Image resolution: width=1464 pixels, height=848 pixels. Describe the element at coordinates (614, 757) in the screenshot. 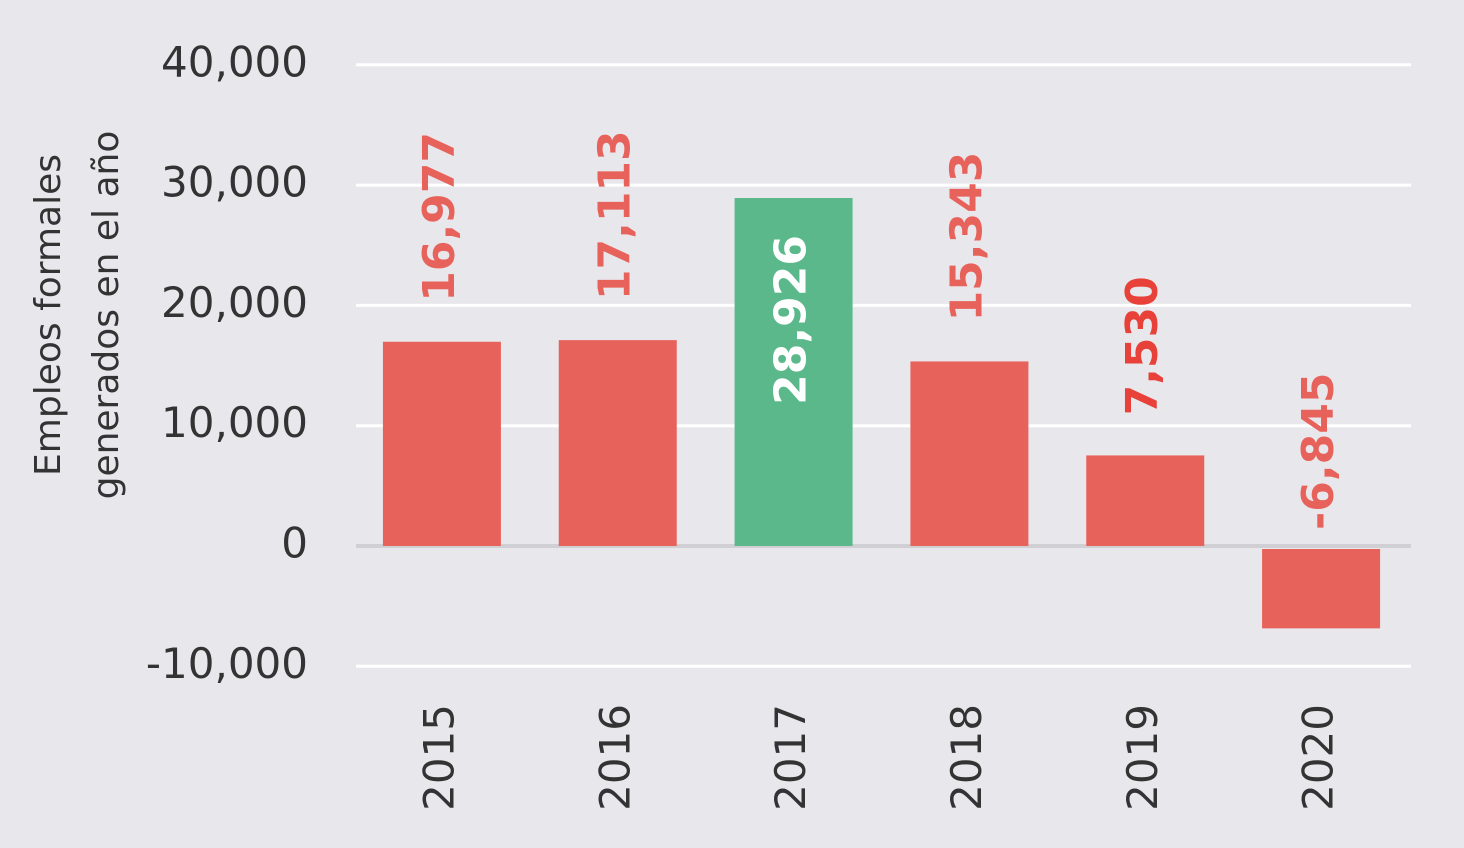

I see `x-tick-label: 2016` at that location.